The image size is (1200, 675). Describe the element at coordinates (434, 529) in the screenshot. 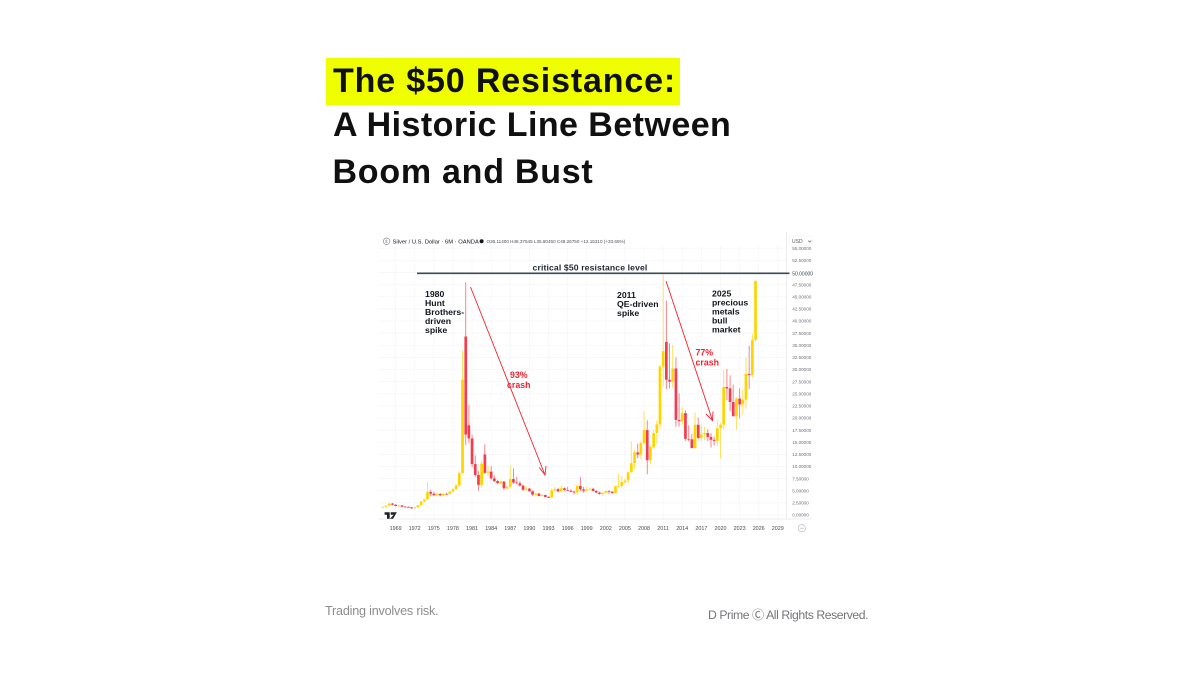

I see `svg-text: 1975` at that location.